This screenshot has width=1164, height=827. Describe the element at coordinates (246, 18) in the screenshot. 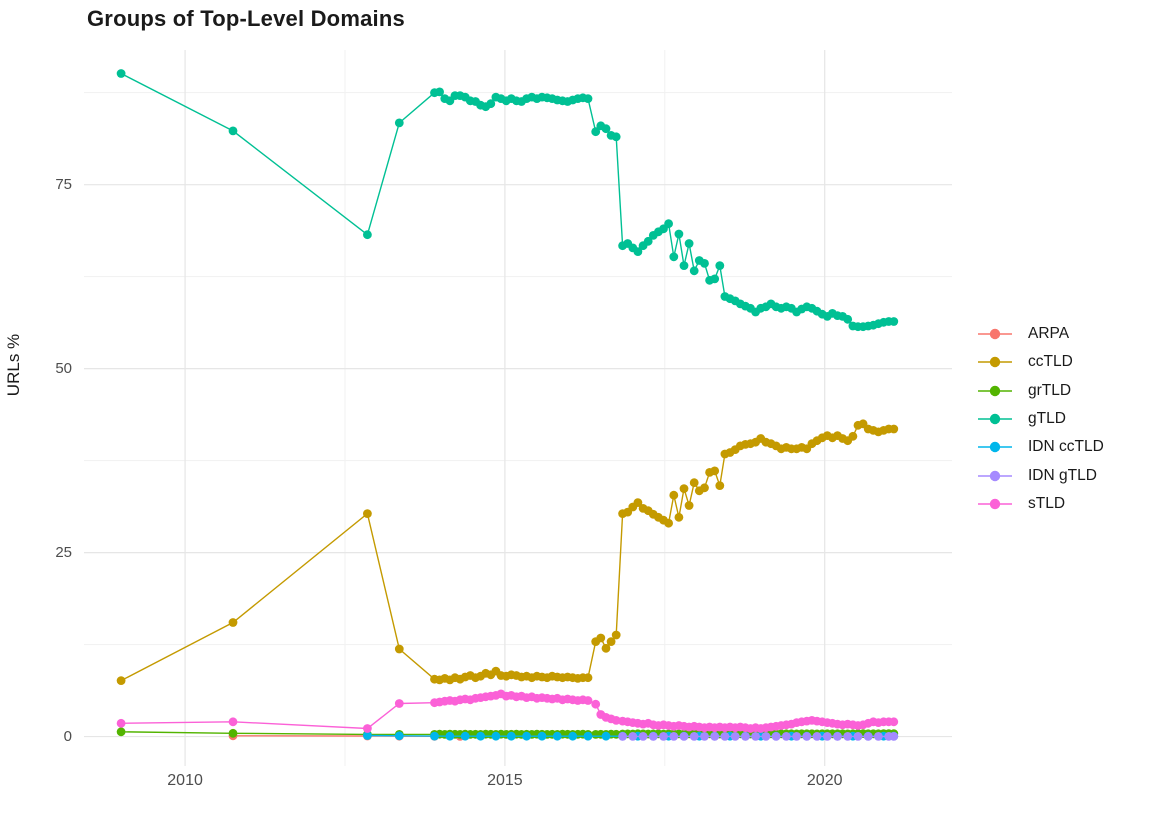

I see `chart-title: Groups of Top-Level Domains` at that location.